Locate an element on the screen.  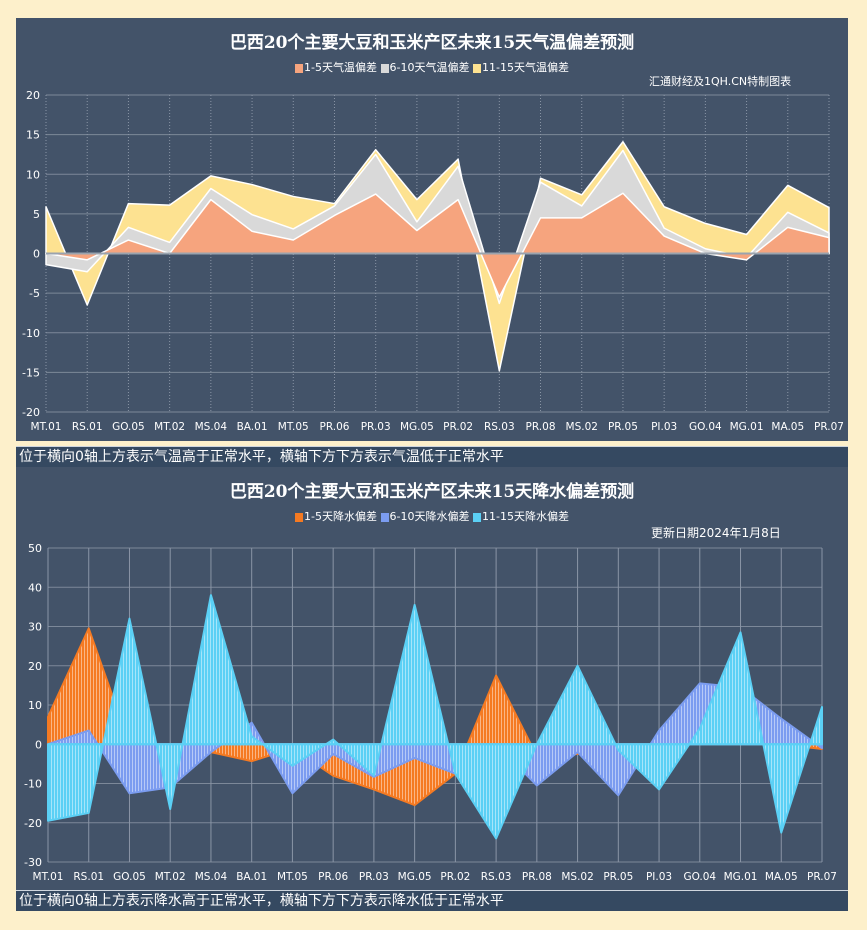
chart-update-date: 更新日期2024年1月8日 is located at coordinates (716, 533).